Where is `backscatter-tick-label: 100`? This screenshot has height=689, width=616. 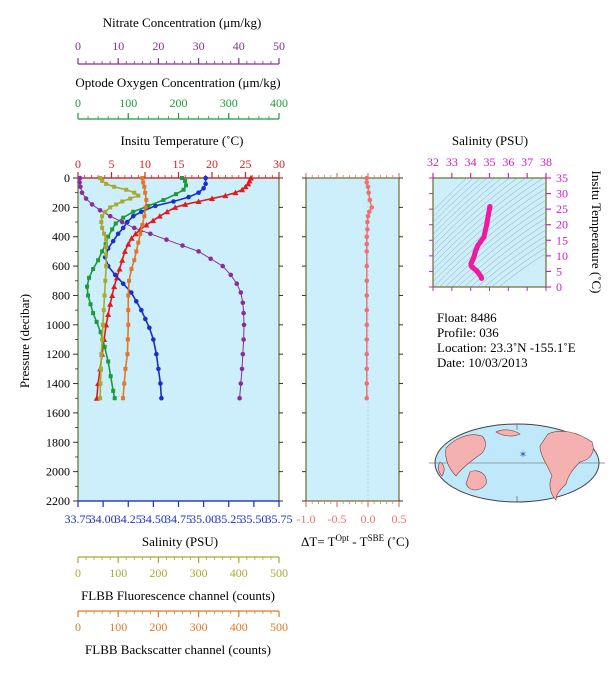
backscatter-tick-label: 100 is located at coordinates (118, 627).